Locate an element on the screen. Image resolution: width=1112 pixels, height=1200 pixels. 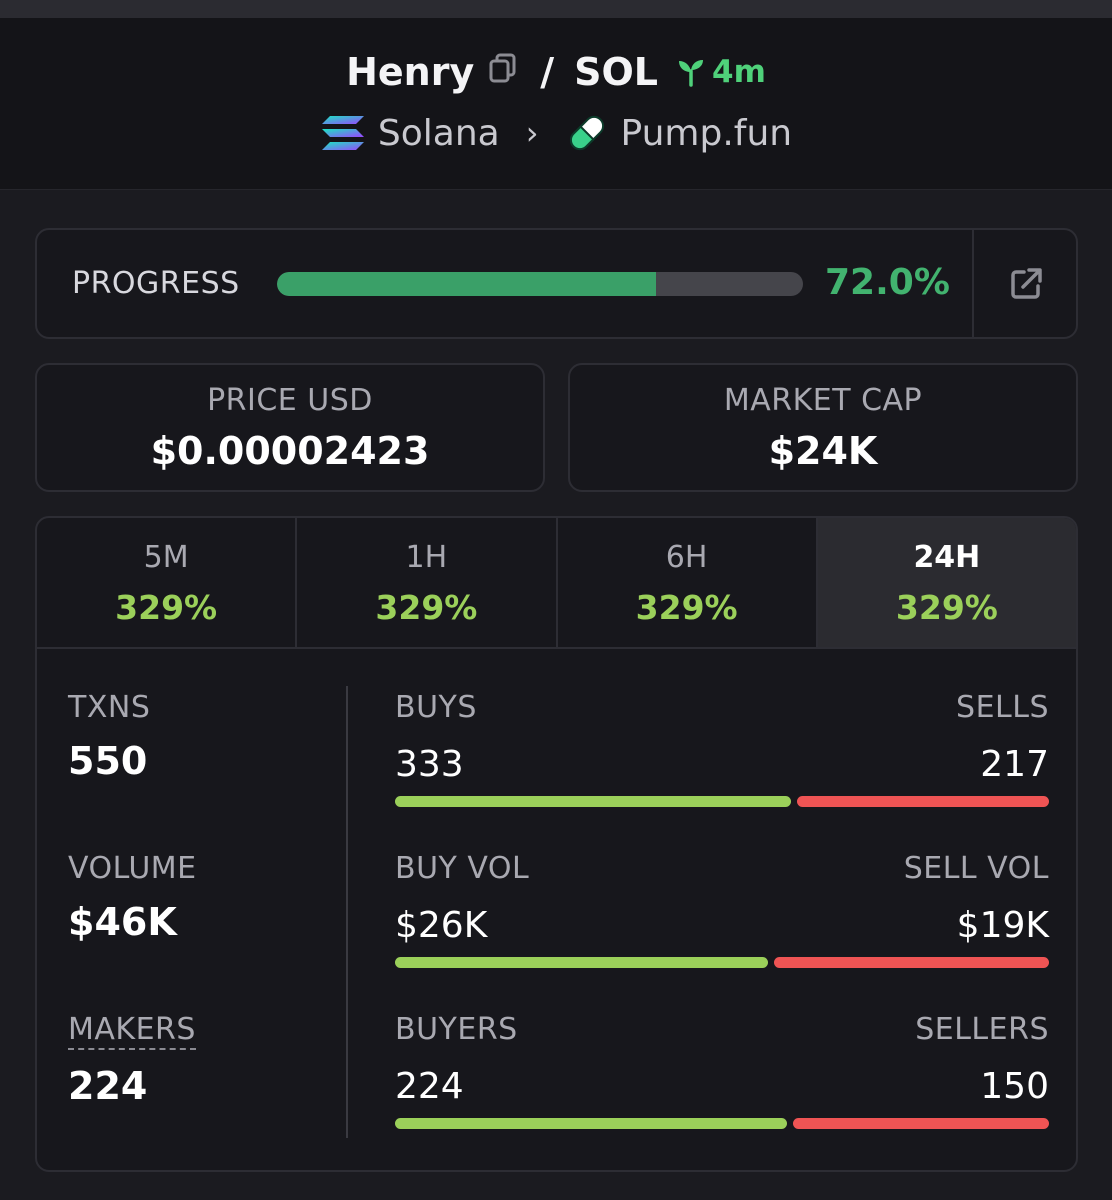
dex-name: Pump.fun is located at coordinates (706, 133).